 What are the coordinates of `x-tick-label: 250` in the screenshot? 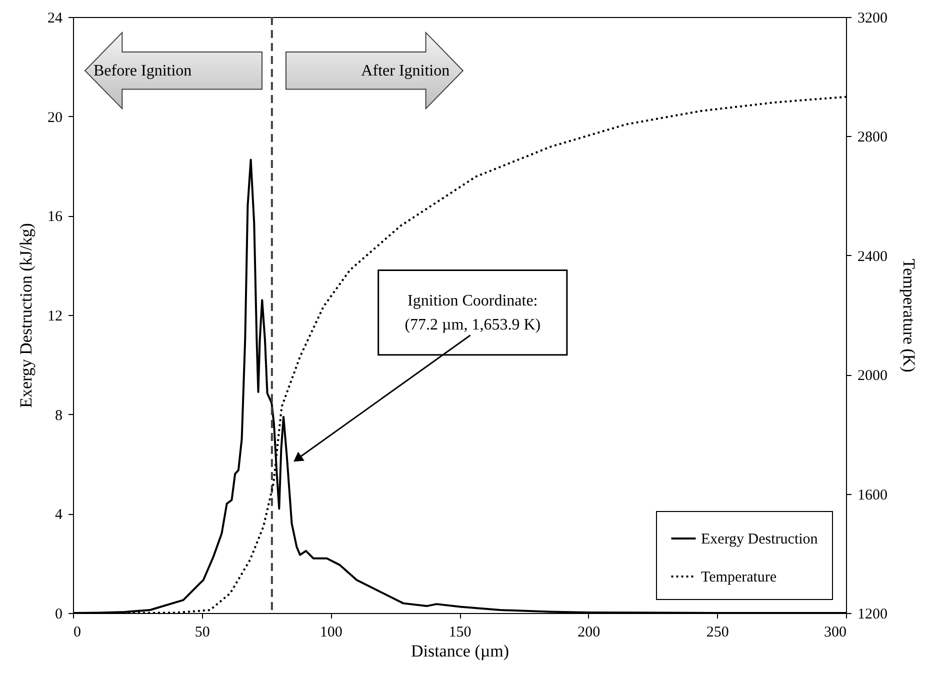 It's located at (717, 632).